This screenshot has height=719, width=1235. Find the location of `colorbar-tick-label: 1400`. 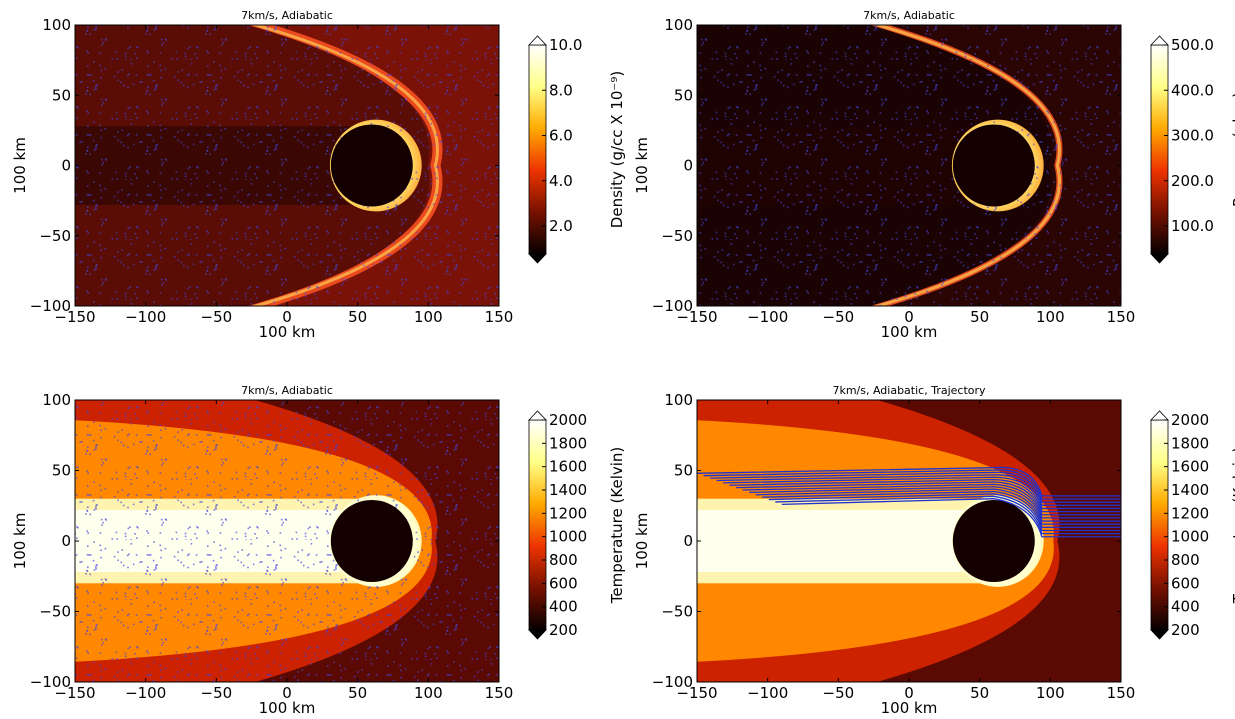

colorbar-tick-label: 1400 is located at coordinates (568, 490).